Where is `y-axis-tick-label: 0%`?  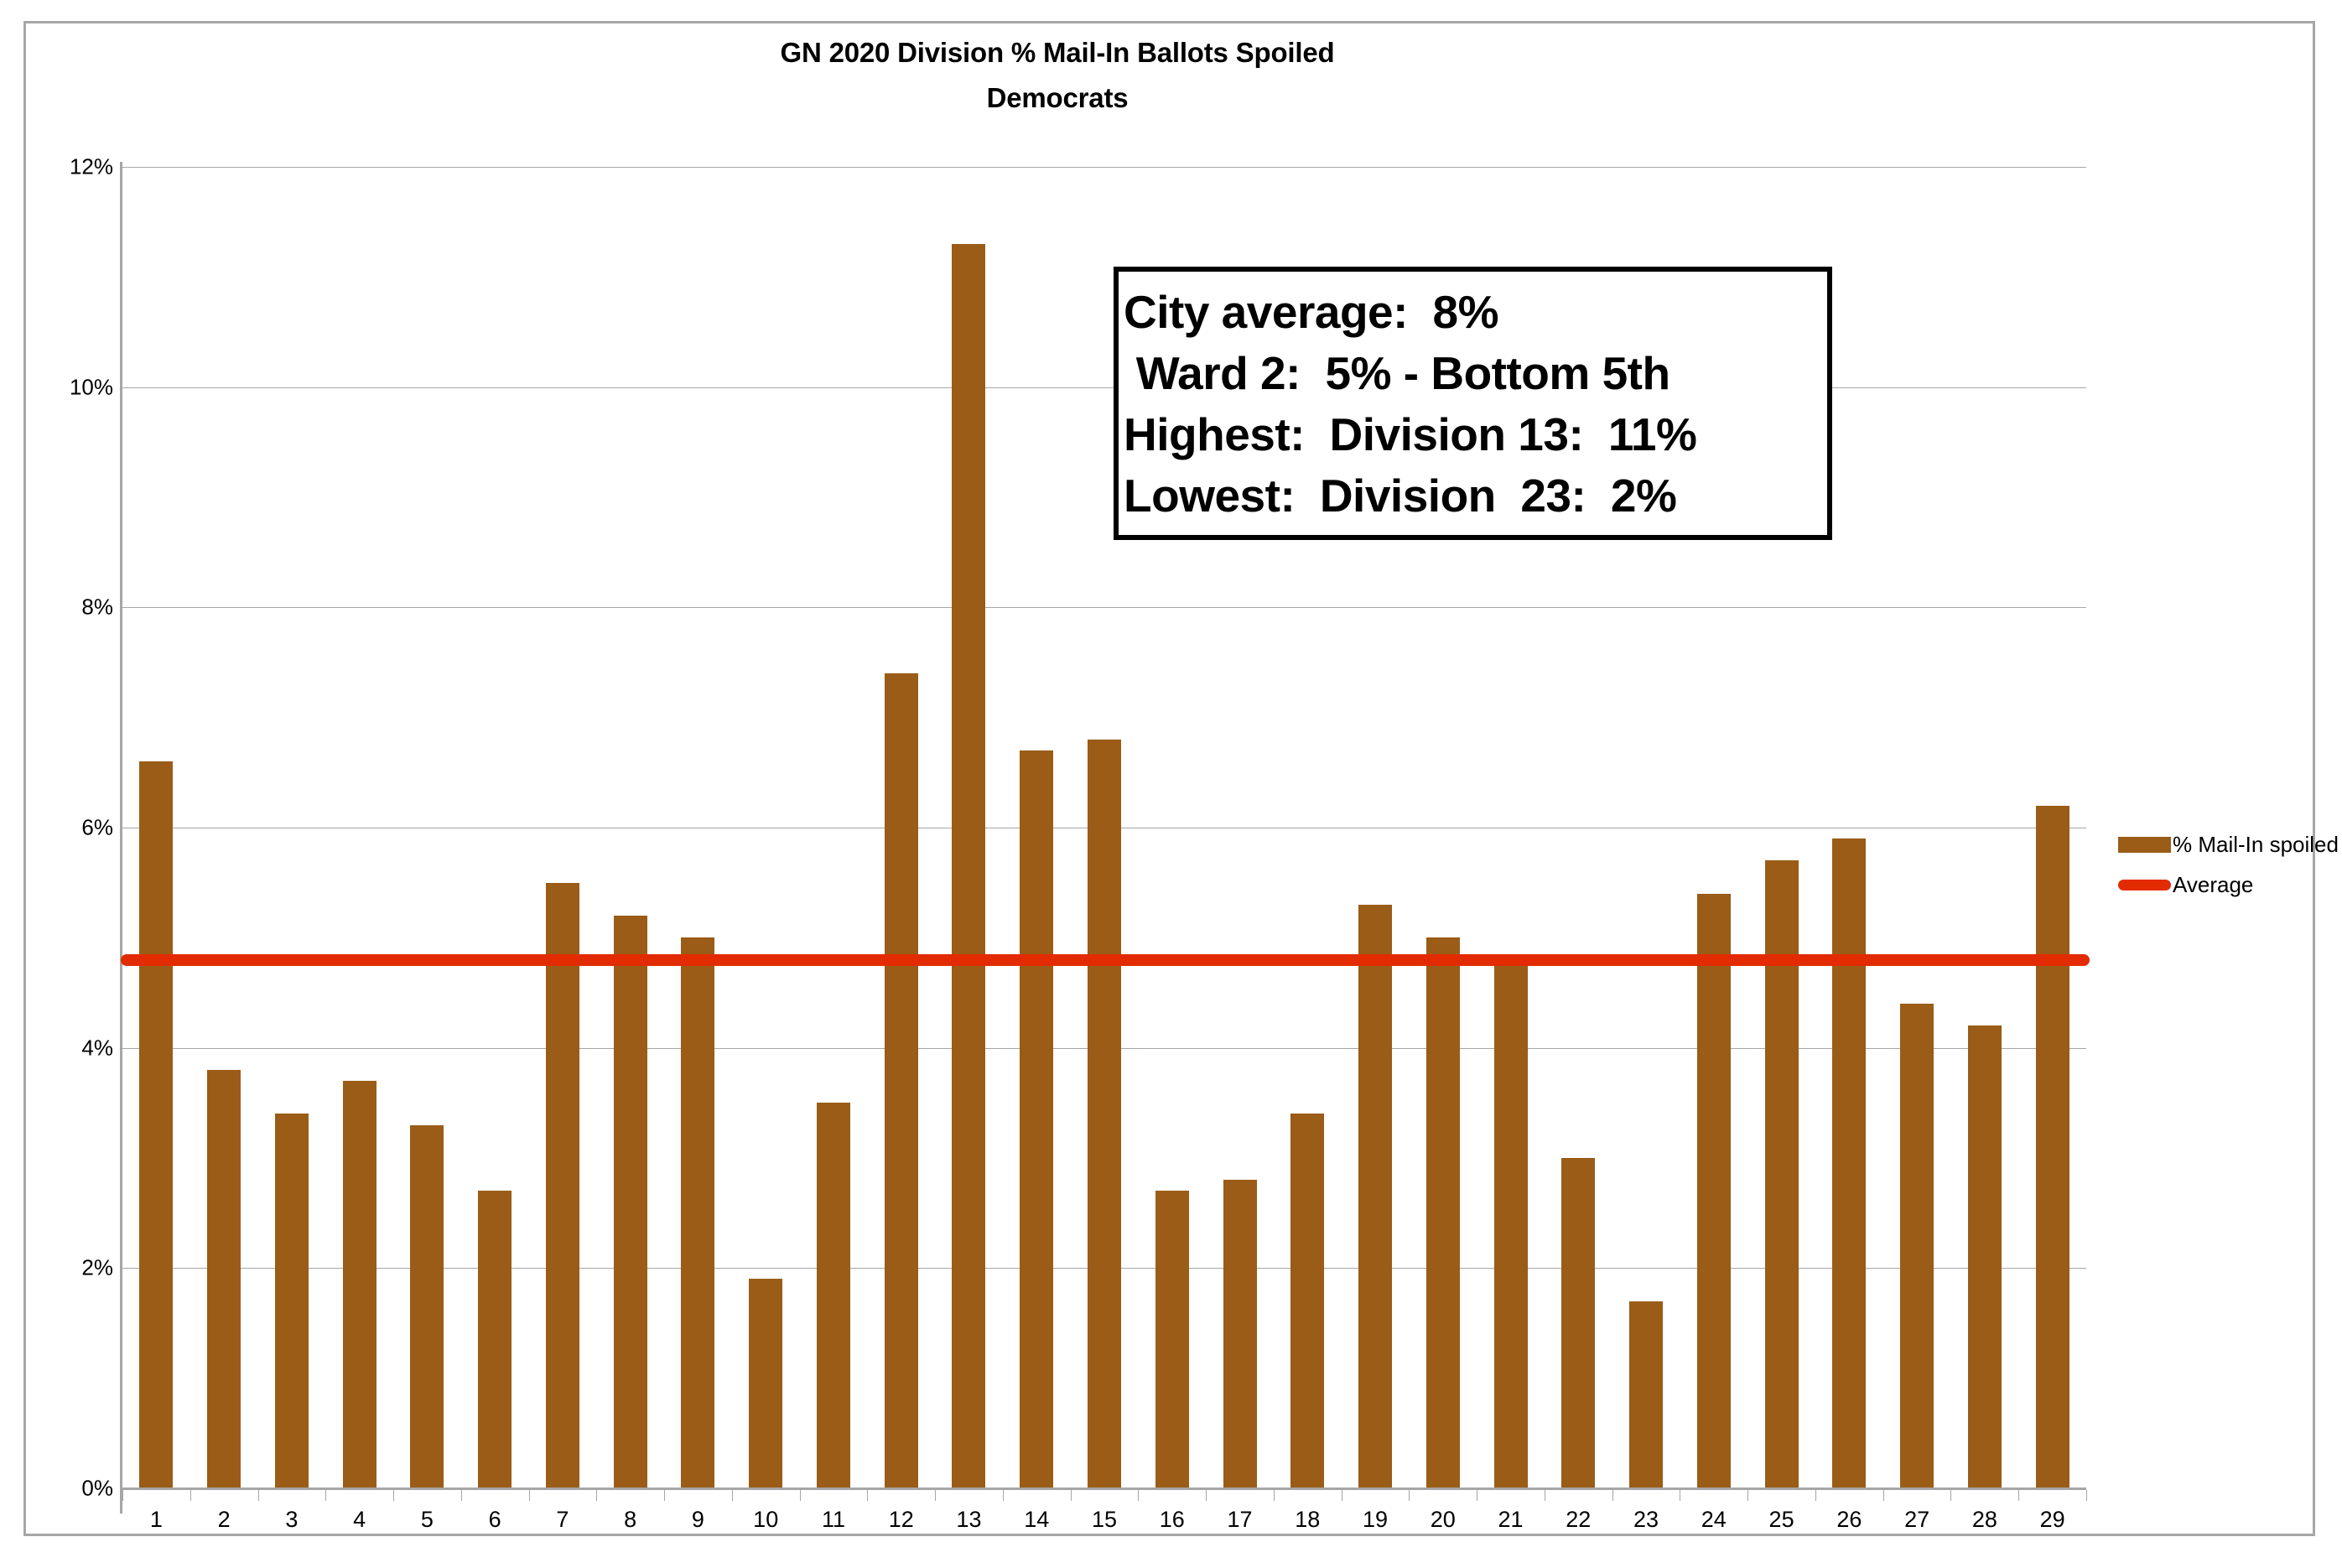
y-axis-tick-label: 0% is located at coordinates (97, 1488).